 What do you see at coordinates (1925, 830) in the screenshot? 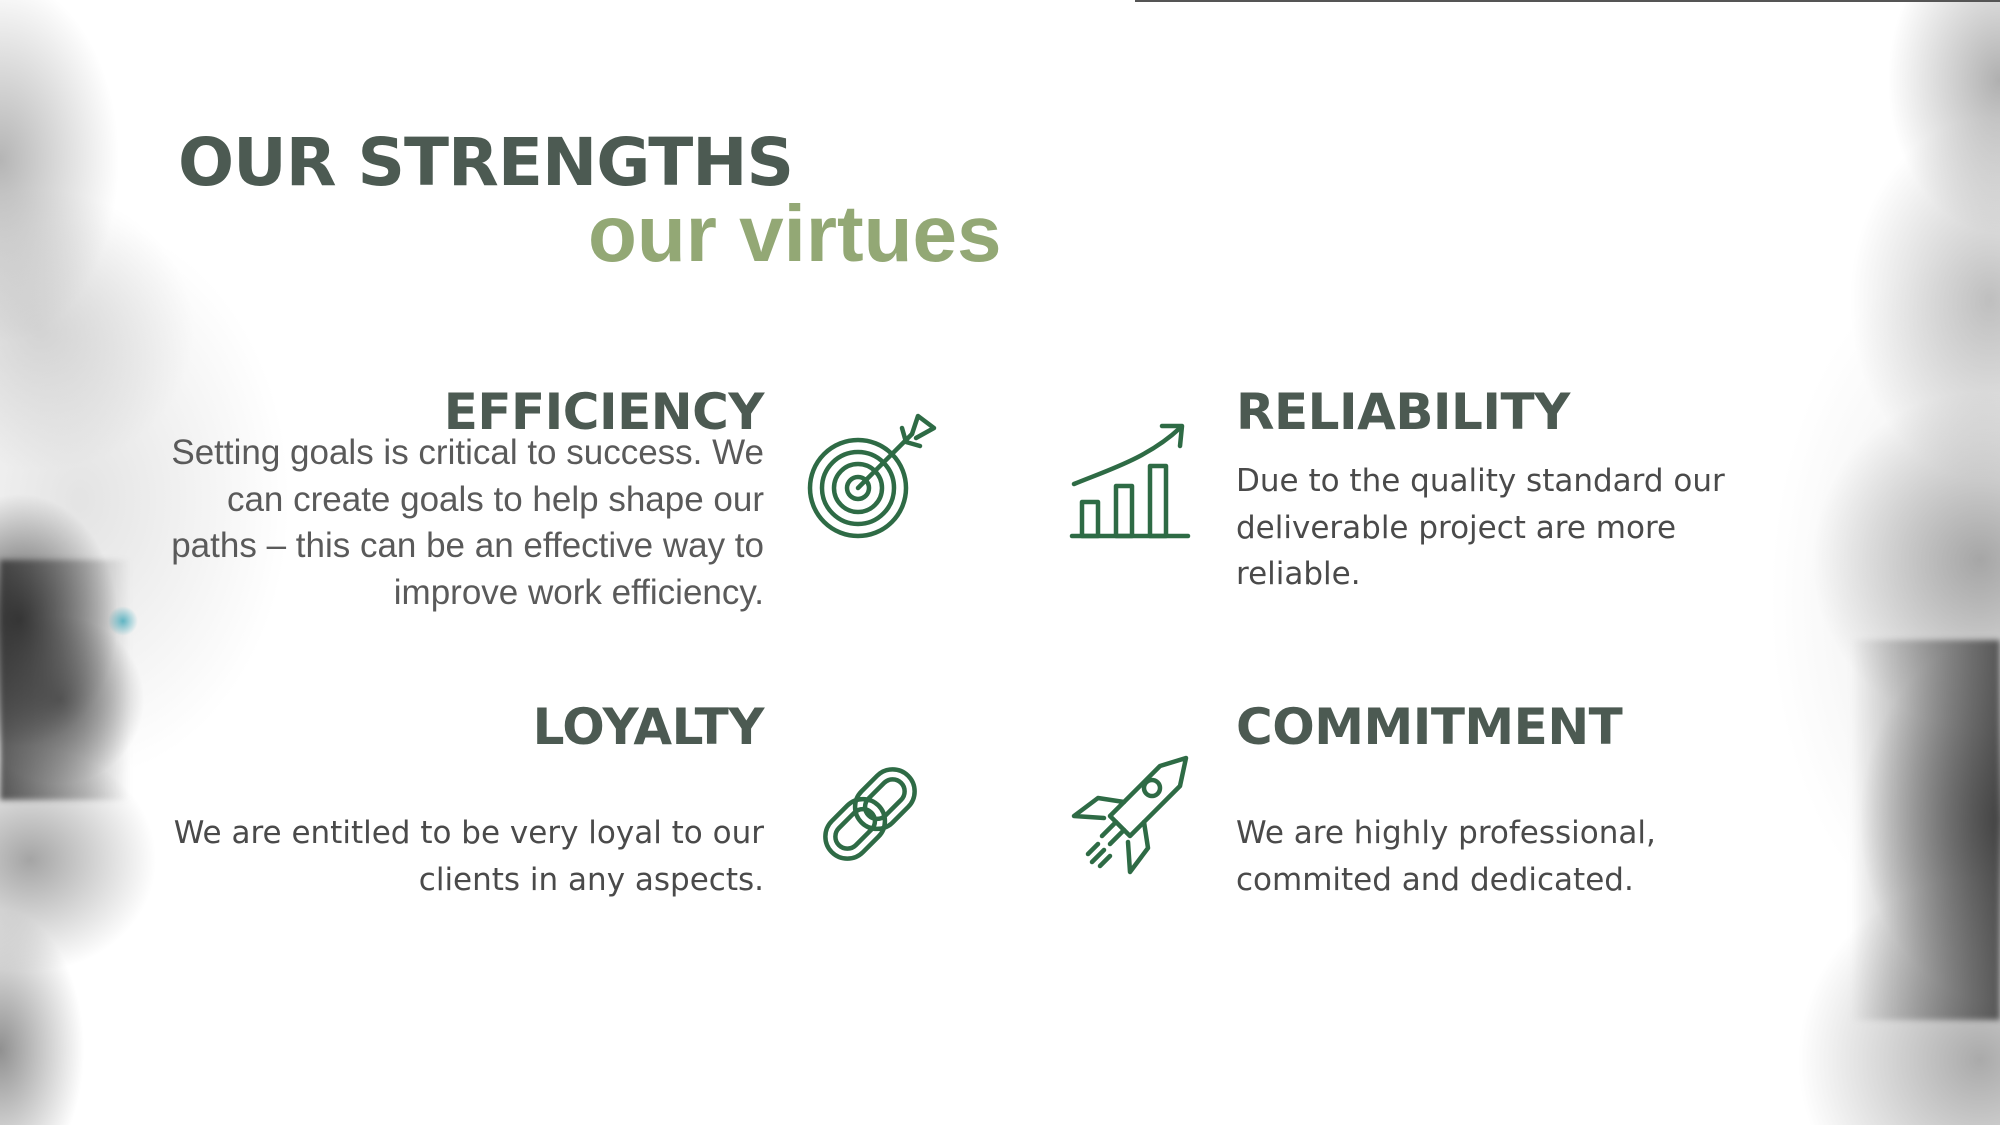
I see `watercolor-right-dark-patch` at bounding box center [1925, 830].